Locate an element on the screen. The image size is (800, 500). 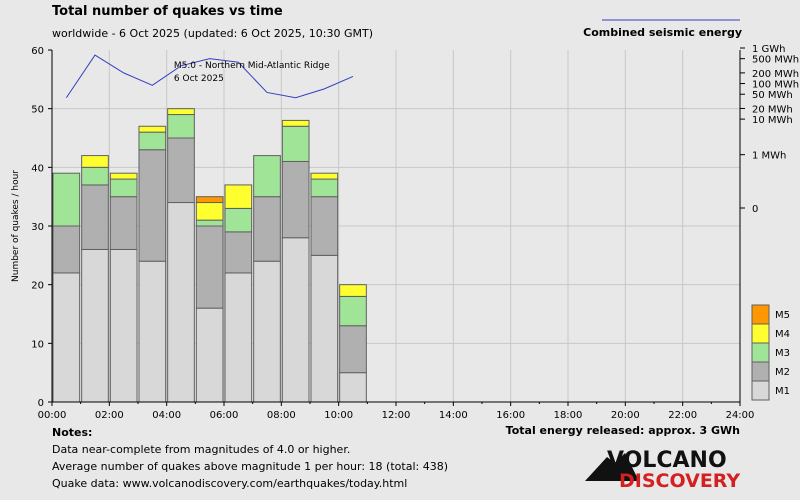
x-tick-label: 22:00 is located at coordinates (682, 415).